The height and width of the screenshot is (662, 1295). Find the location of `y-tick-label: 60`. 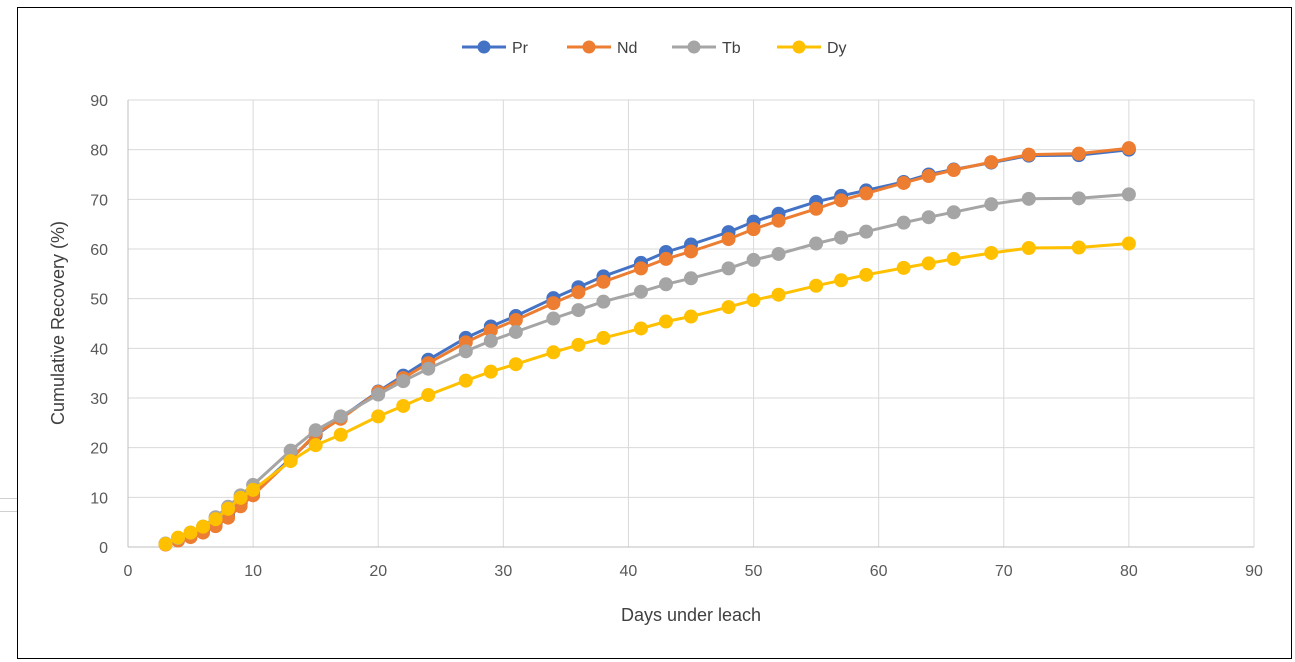

y-tick-label: 60 is located at coordinates (99, 250).